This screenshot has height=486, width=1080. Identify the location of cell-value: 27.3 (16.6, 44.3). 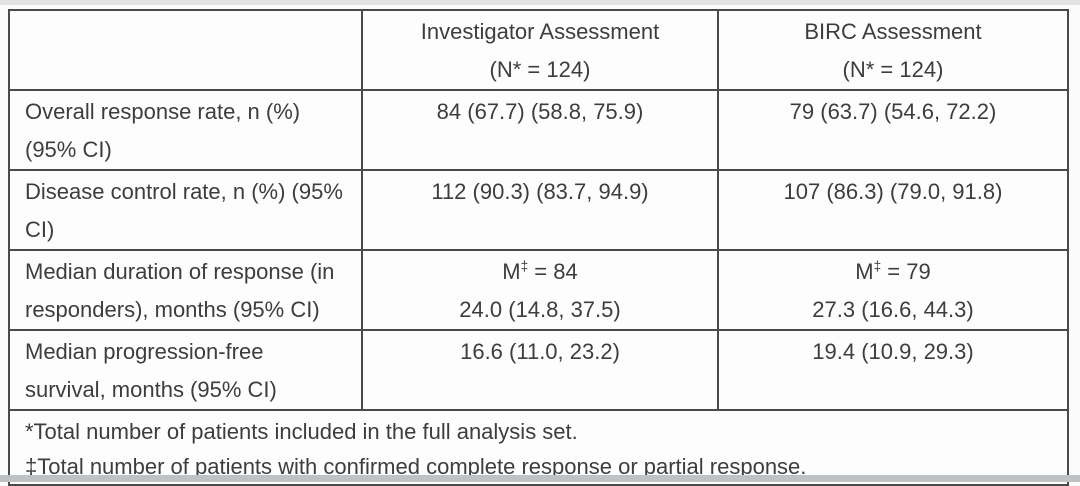
(893, 309).